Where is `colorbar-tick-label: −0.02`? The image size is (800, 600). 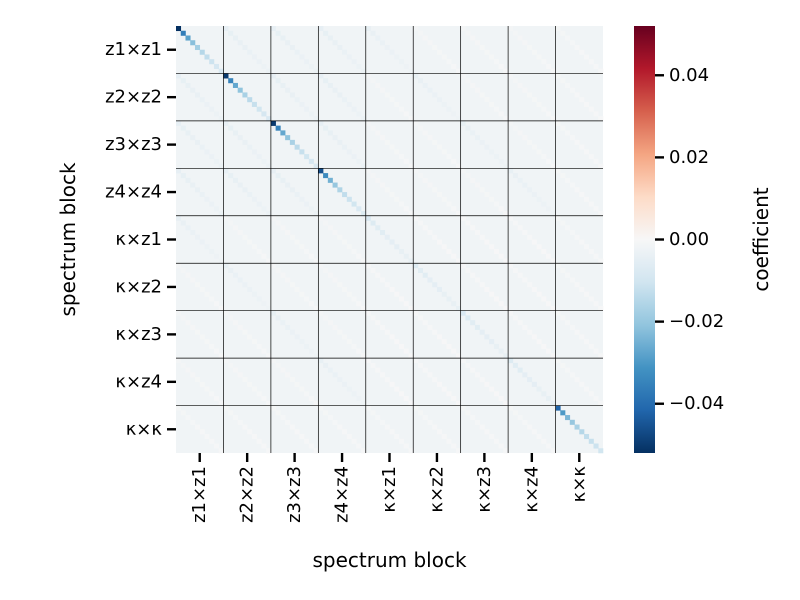
colorbar-tick-label: −0.02 is located at coordinates (696, 321).